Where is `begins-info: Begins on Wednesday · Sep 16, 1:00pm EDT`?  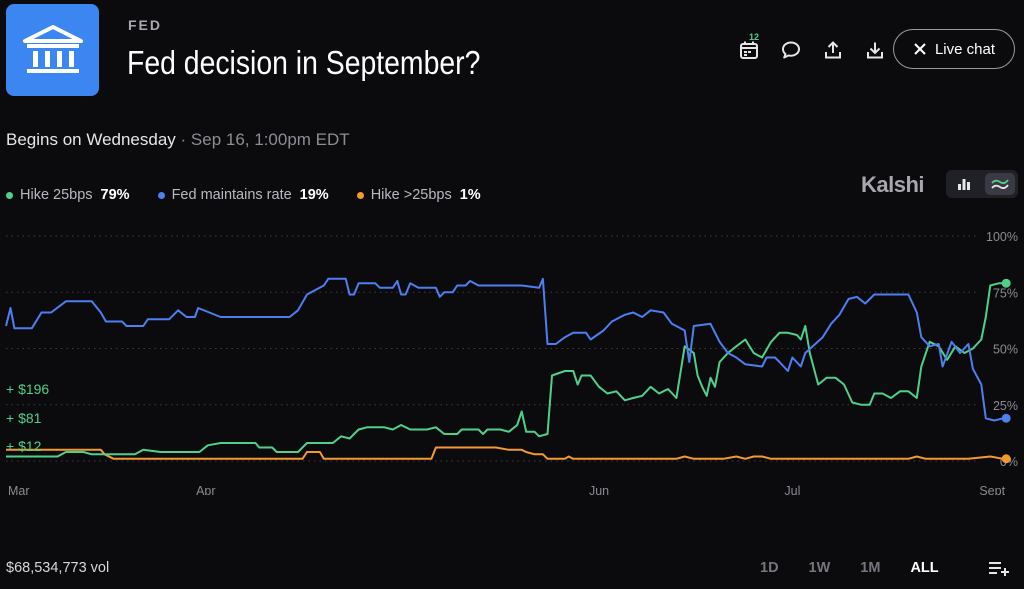 begins-info: Begins on Wednesday · Sep 16, 1:00pm EDT is located at coordinates (178, 140).